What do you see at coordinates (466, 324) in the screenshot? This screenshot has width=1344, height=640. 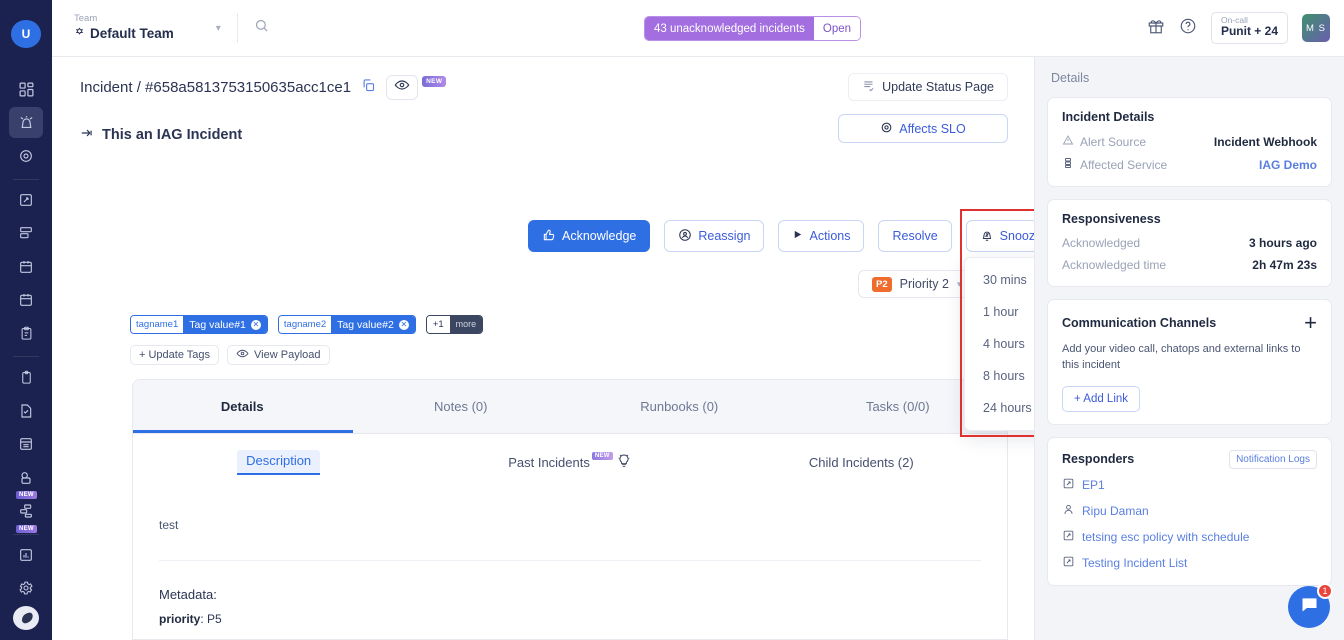 I see `more-tags-label: more` at bounding box center [466, 324].